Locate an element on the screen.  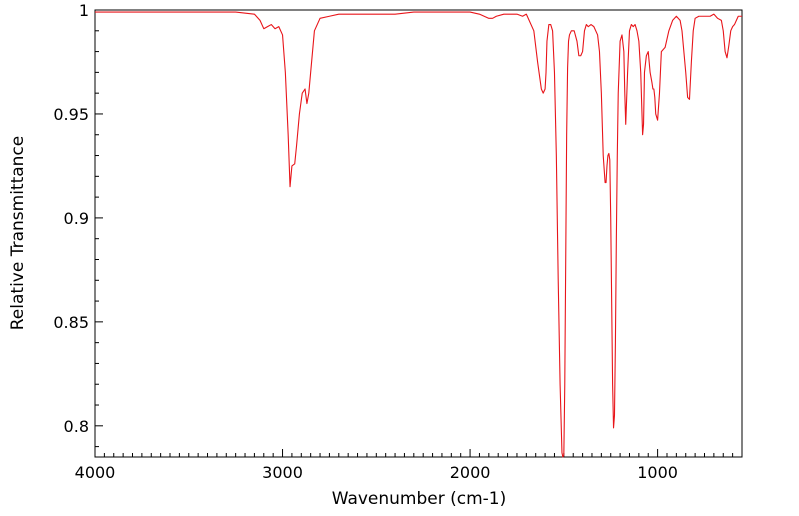
x-axis-title: Wavenumber (cm-1) is located at coordinates (419, 499).